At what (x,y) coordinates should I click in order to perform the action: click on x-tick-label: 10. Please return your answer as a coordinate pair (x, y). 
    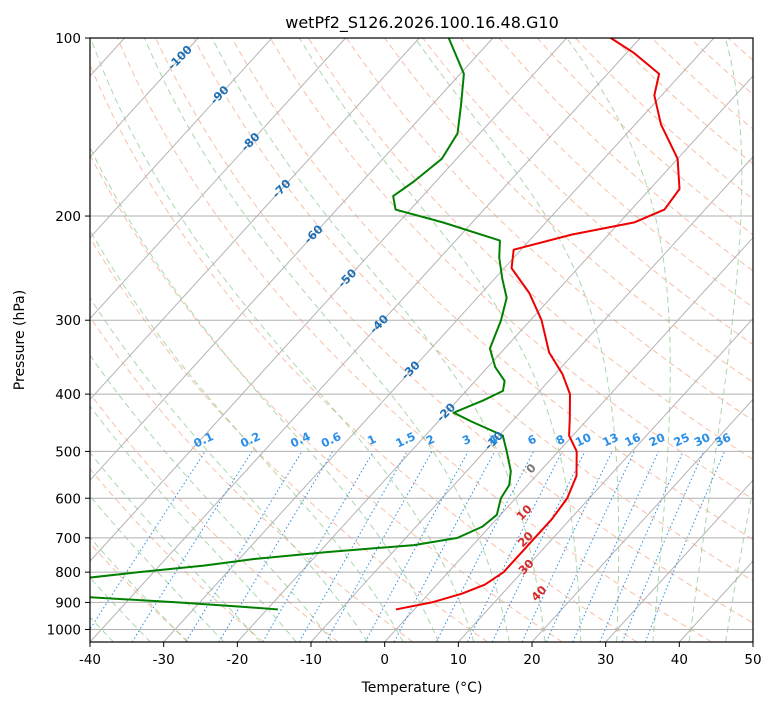
    Looking at the image, I should click on (458, 660).